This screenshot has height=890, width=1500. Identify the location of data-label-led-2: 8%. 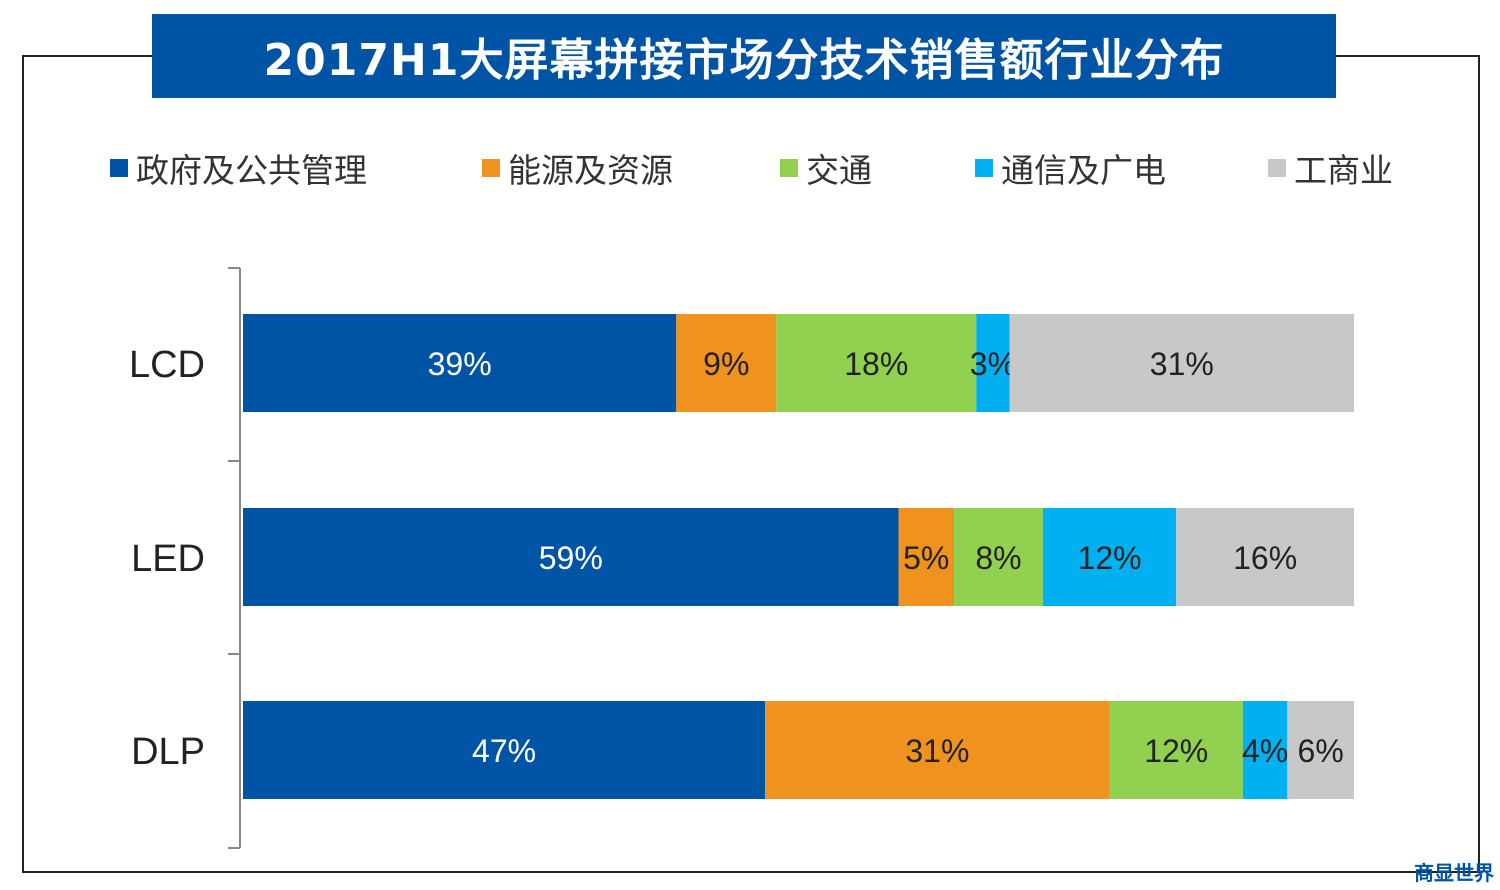
(998, 558).